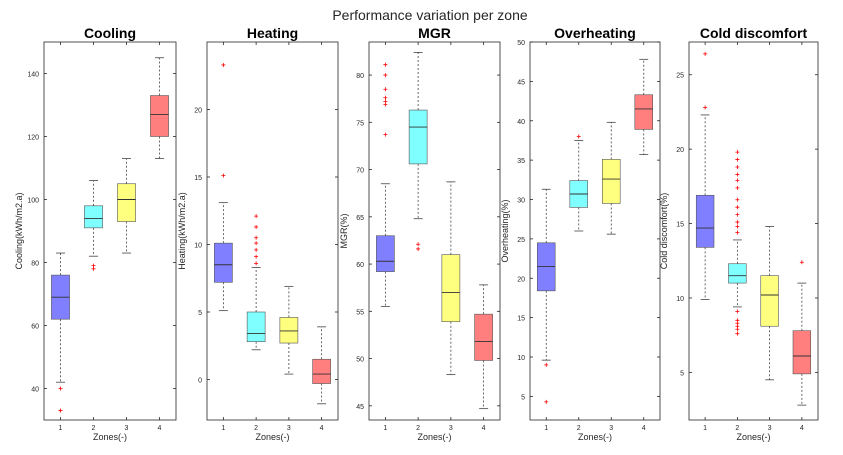  Describe the element at coordinates (434, 33) in the screenshot. I see `panel-title: MGR` at that location.